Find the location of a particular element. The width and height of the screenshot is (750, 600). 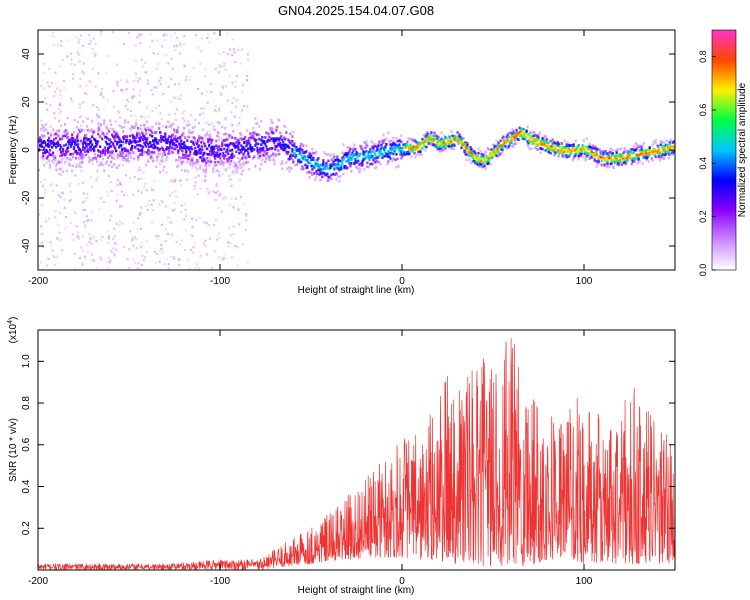

colorbar-gradient is located at coordinates (724, 150).